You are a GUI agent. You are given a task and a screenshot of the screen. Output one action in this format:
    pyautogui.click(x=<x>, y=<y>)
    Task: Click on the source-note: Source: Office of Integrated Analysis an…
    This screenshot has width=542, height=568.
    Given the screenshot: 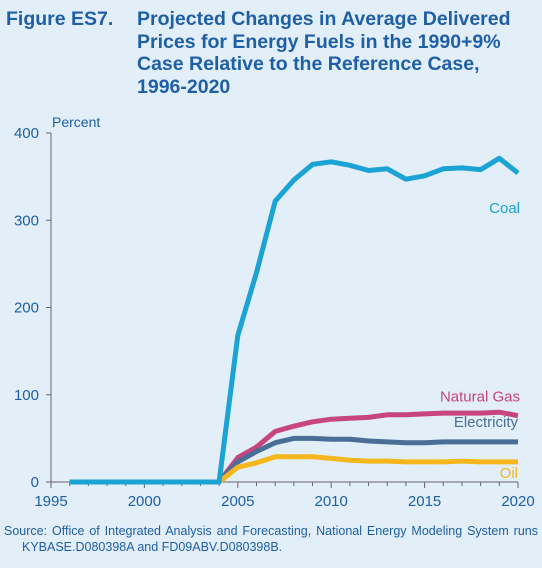 What is the action you would take?
    pyautogui.click(x=271, y=539)
    